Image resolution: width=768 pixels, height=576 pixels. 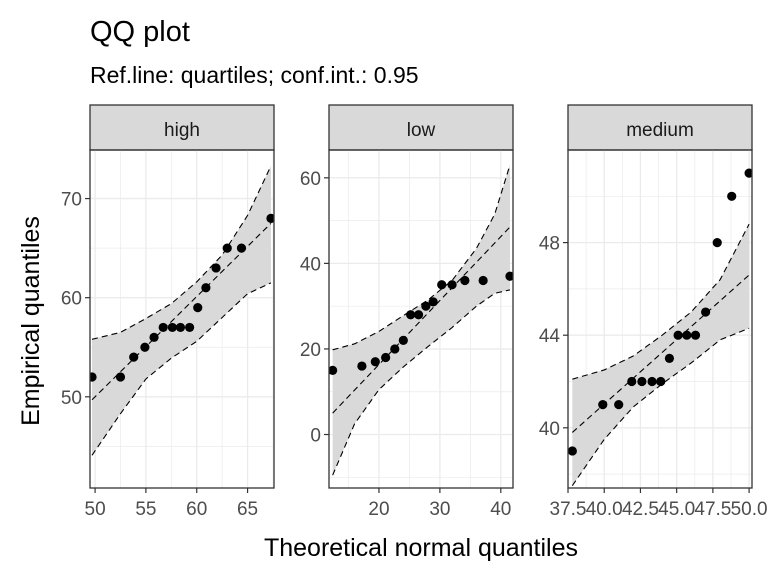 What do you see at coordinates (439, 509) in the screenshot?
I see `x-tick-label: 30` at bounding box center [439, 509].